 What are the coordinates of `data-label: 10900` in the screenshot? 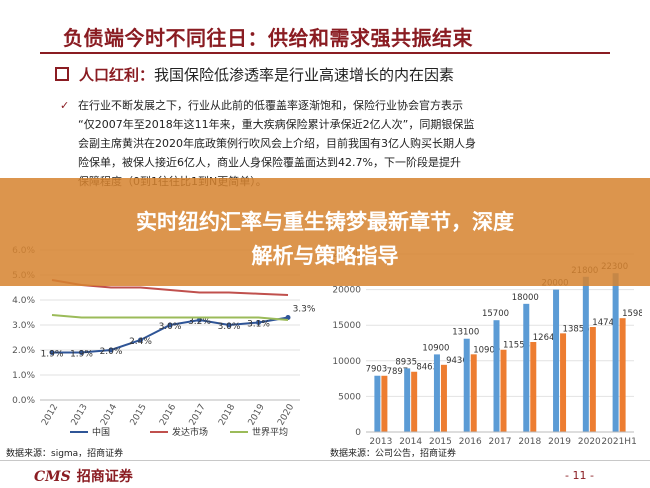 It's located at (435, 348).